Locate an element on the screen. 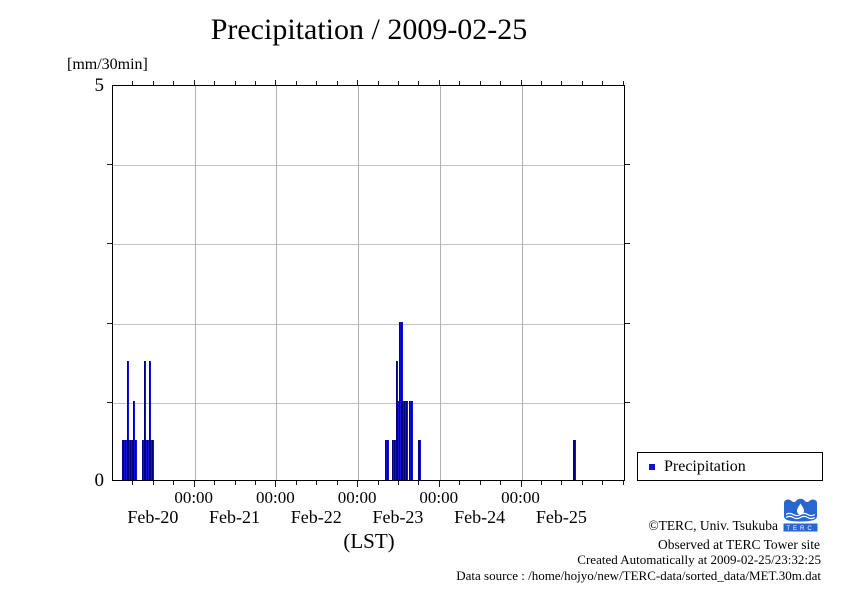  legend-box: Precipitation is located at coordinates (730, 466).